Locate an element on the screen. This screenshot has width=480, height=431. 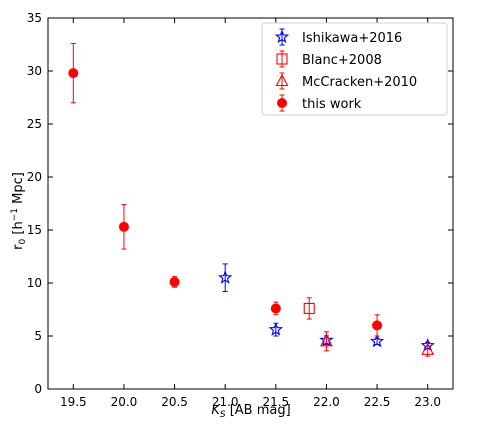
y-tick-label: 35 is located at coordinates (34, 18).